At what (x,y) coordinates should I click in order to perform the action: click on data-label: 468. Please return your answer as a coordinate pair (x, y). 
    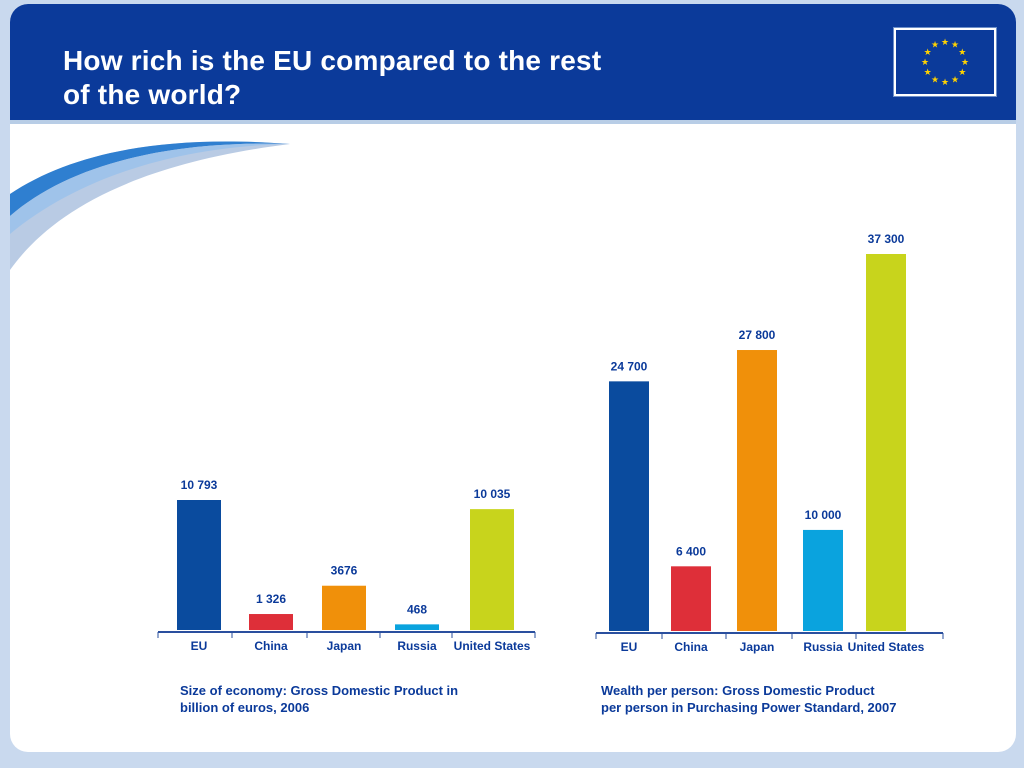
    Looking at the image, I should click on (417, 609).